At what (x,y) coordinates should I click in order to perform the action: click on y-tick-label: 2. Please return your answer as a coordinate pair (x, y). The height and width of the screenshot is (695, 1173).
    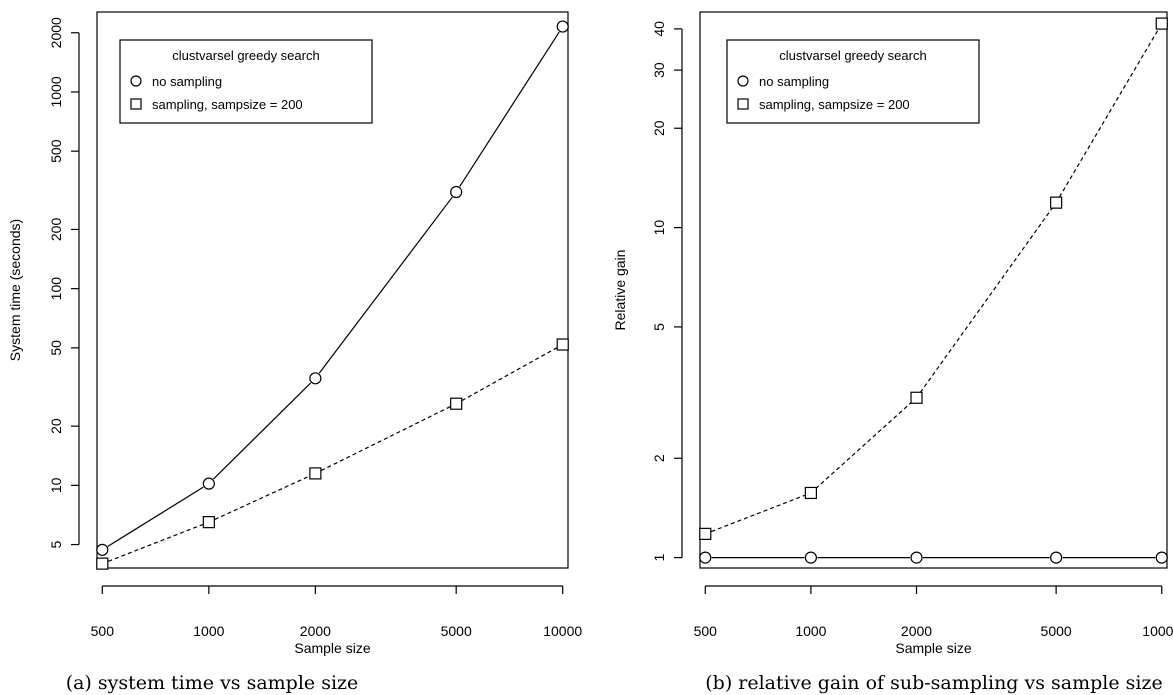
    Looking at the image, I should click on (659, 458).